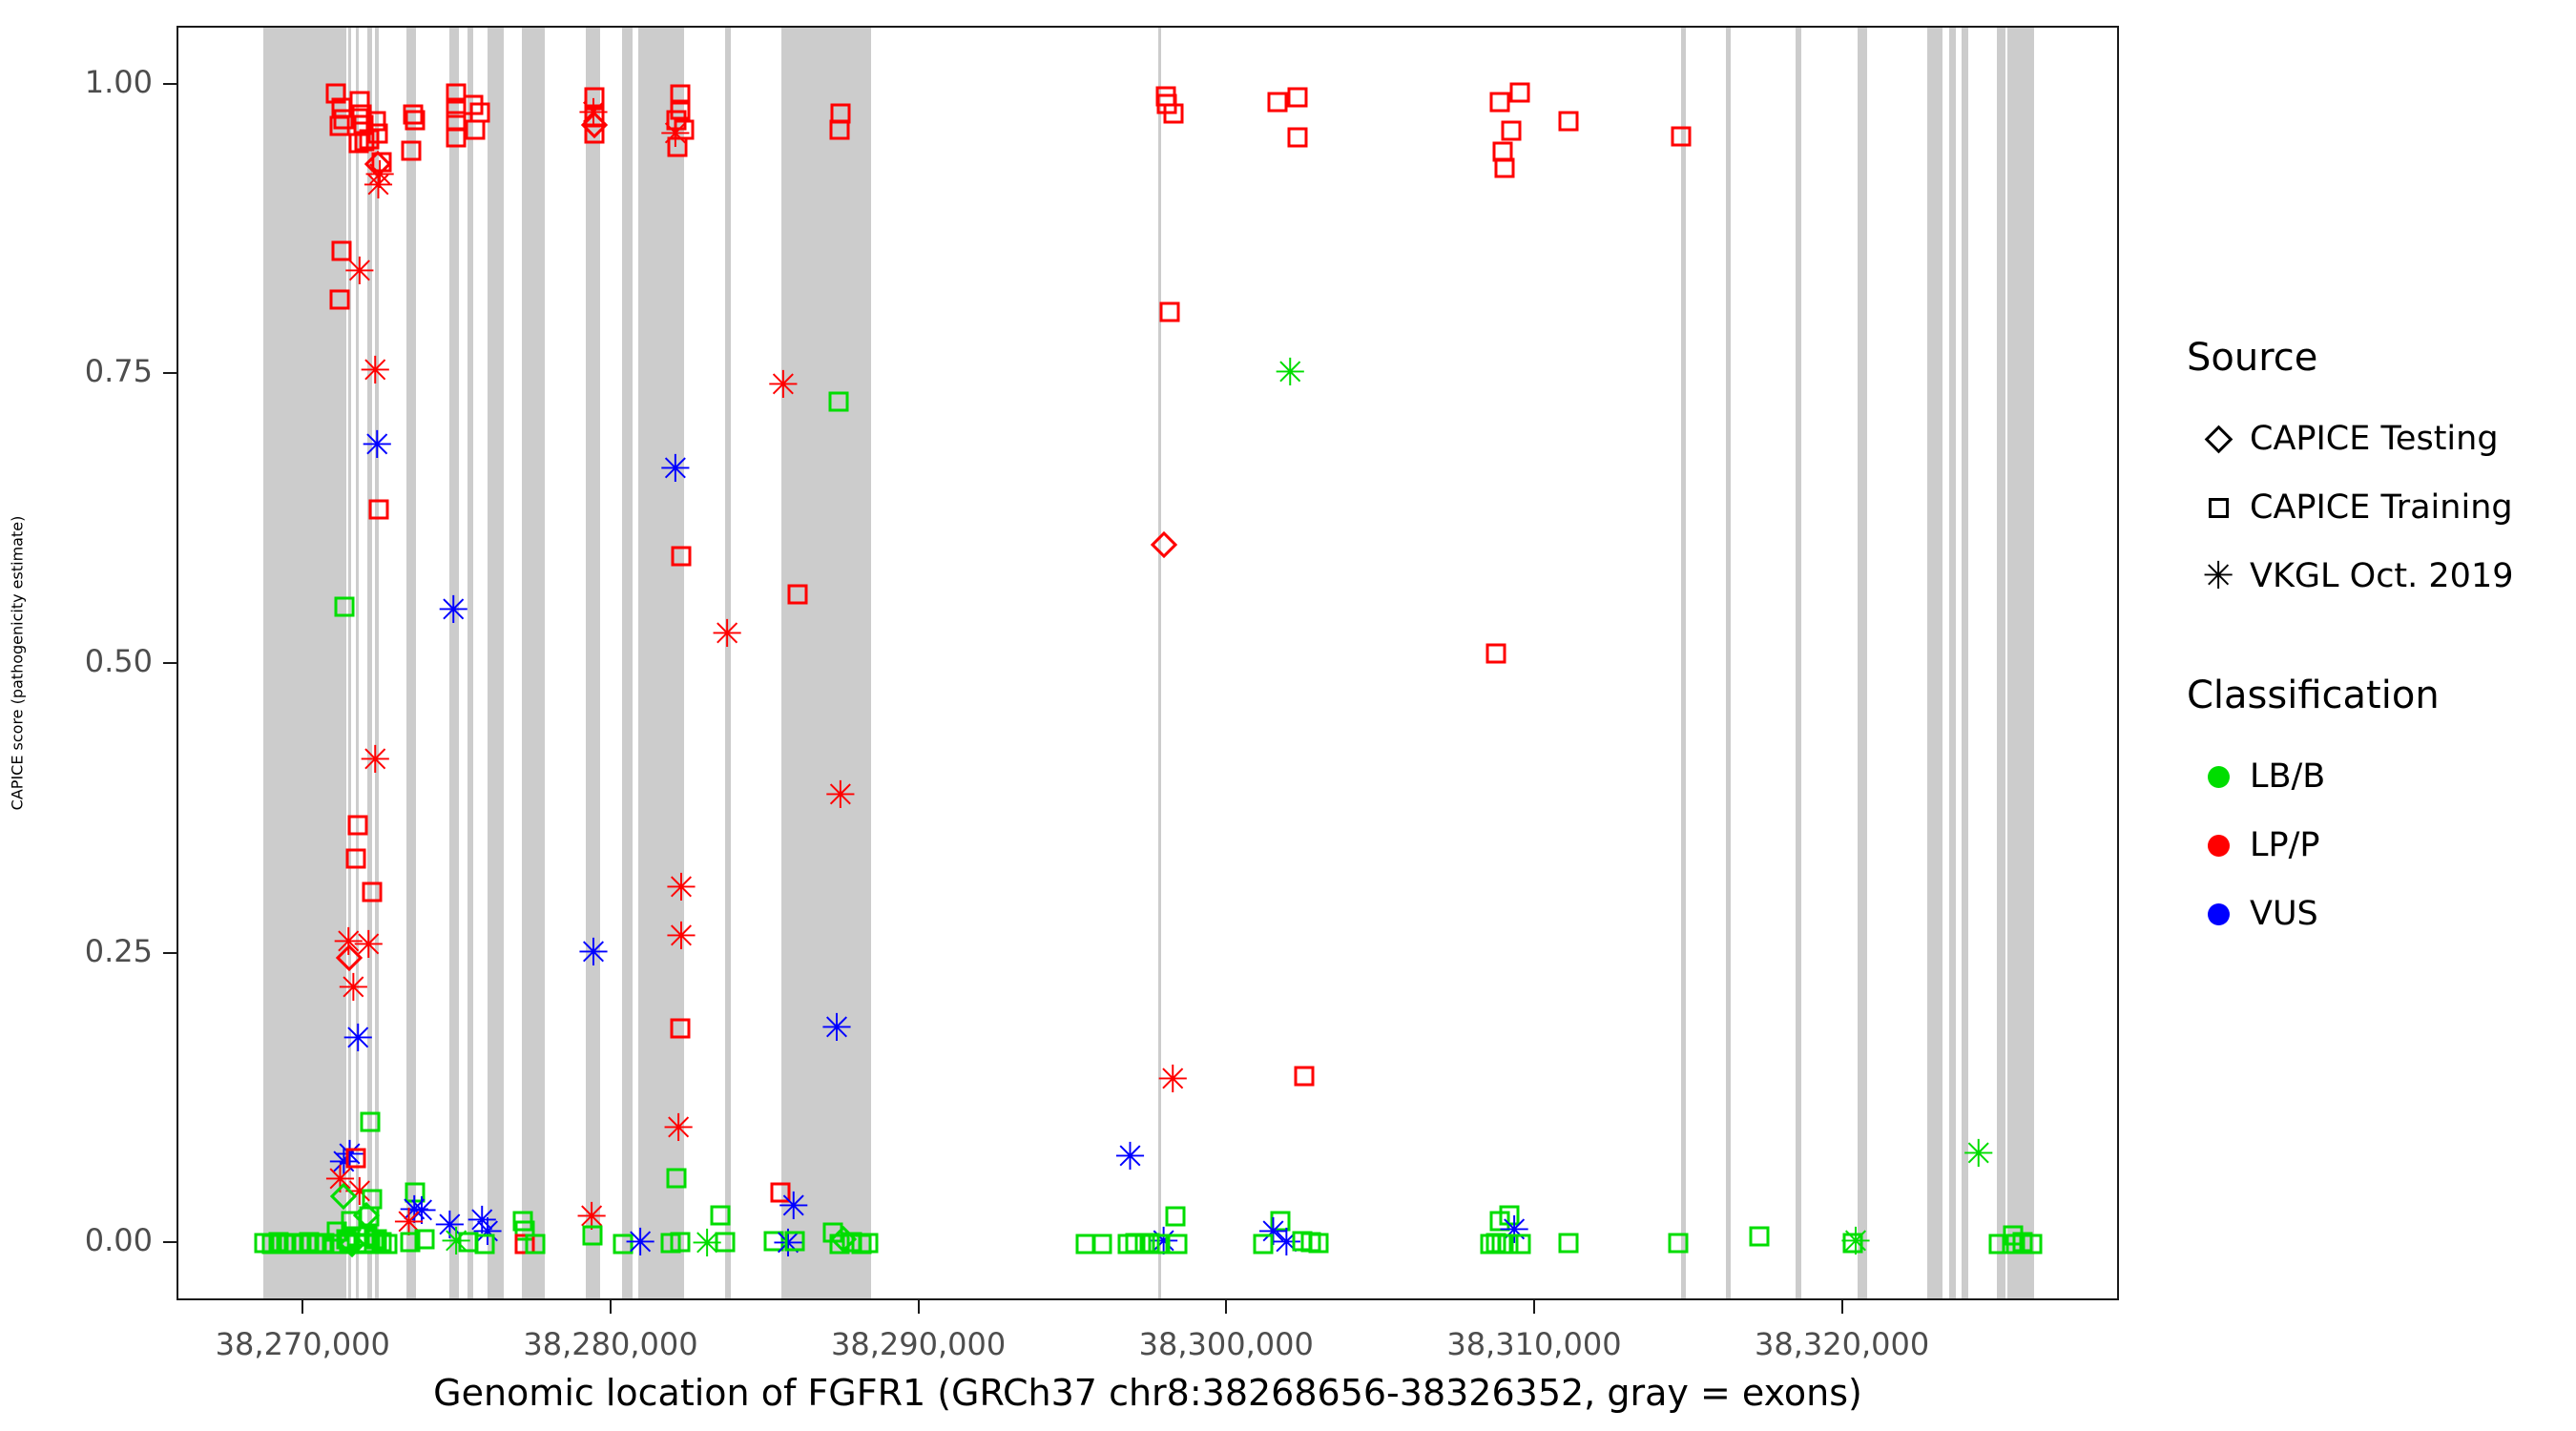 The height and width of the screenshot is (1431, 2576). What do you see at coordinates (302, 1344) in the screenshot?
I see `x-axis-tick-label: 38,270,000` at bounding box center [302, 1344].